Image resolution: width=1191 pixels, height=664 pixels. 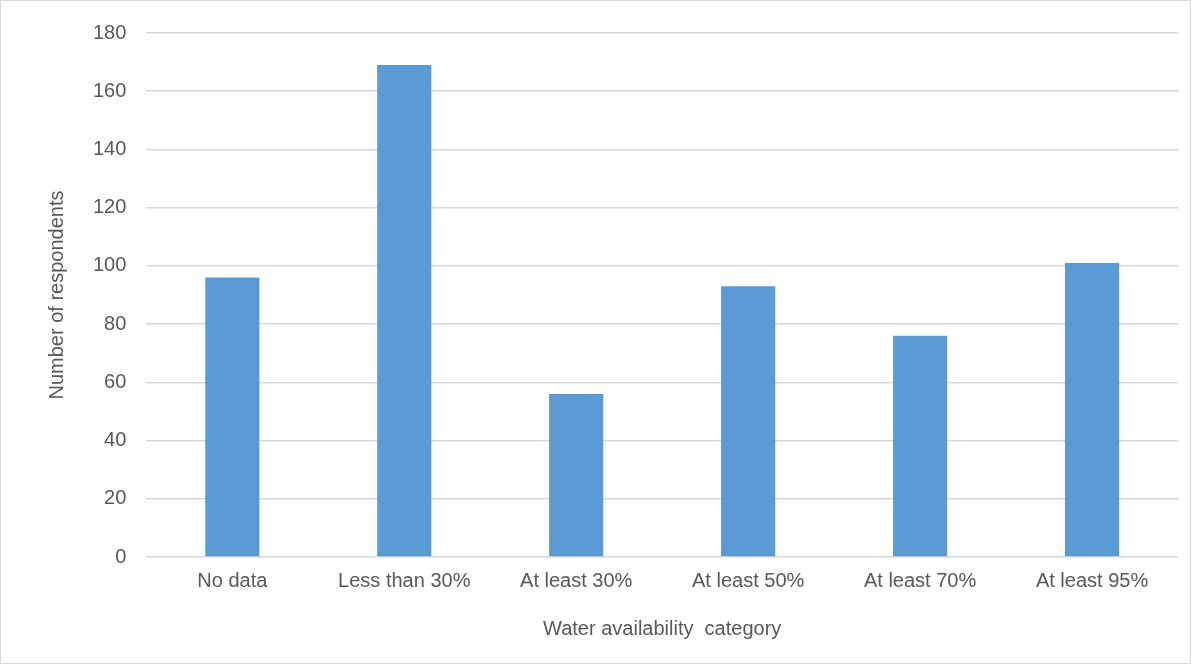 What do you see at coordinates (576, 579) in the screenshot?
I see `x-tick-label: At least 30%` at bounding box center [576, 579].